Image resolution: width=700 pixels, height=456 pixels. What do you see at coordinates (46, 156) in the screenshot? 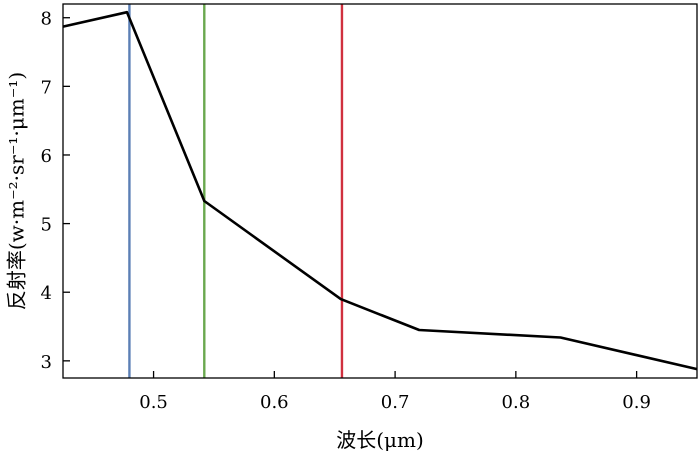
I see `y-tick-label: 6` at bounding box center [46, 156].